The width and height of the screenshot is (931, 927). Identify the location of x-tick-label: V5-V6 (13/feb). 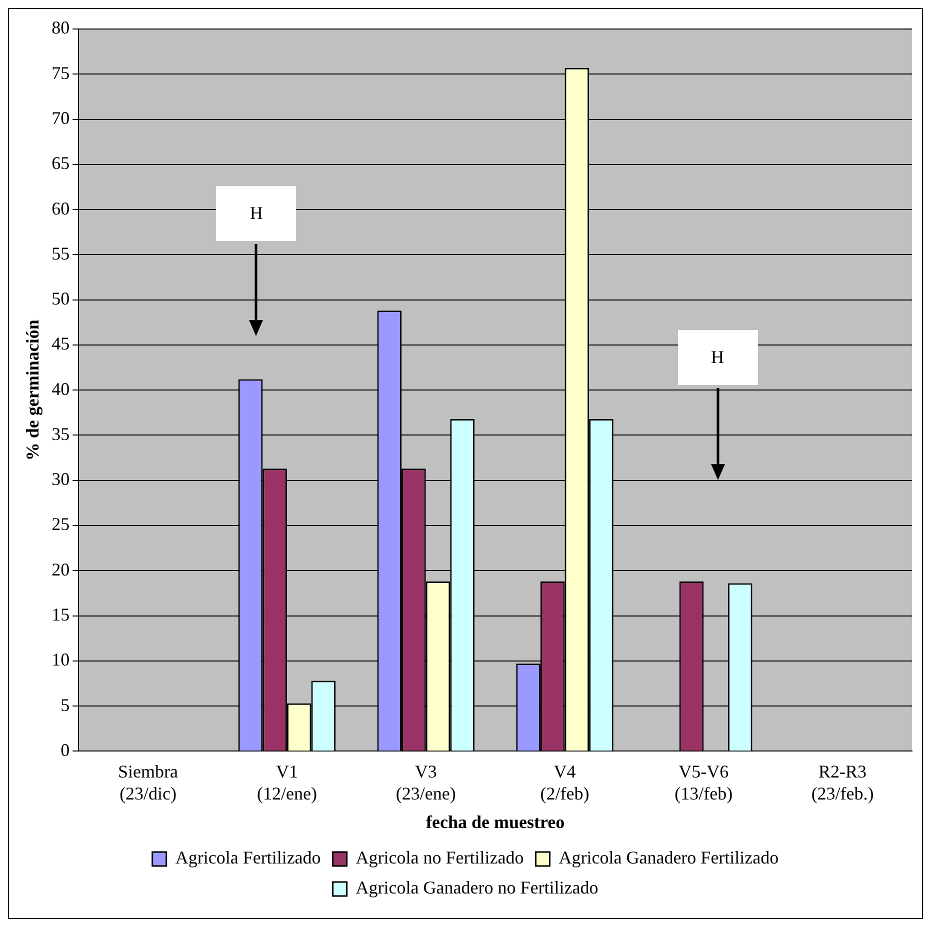
(703, 783).